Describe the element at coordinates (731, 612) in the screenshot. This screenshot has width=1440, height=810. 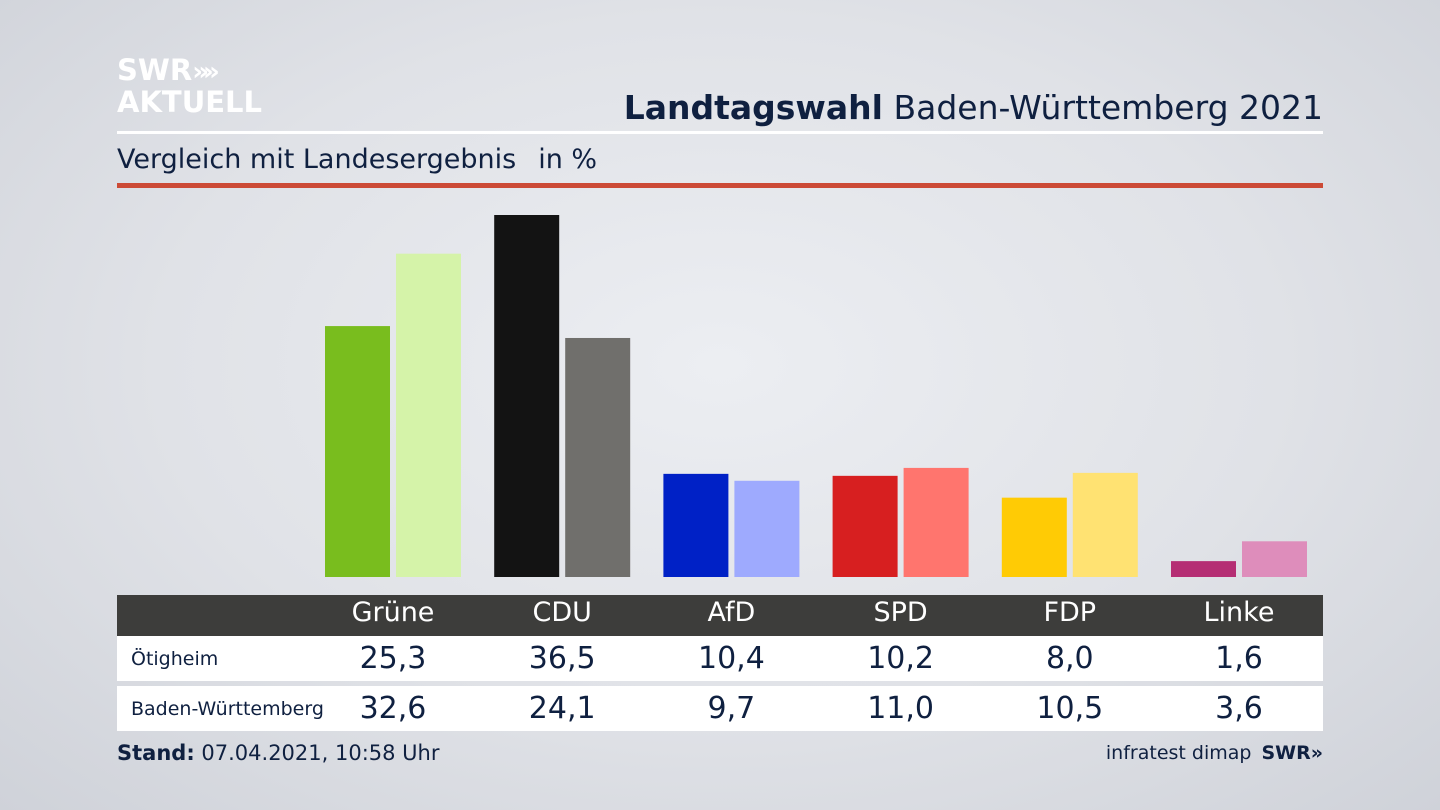
I see `party-label: AfD` at that location.